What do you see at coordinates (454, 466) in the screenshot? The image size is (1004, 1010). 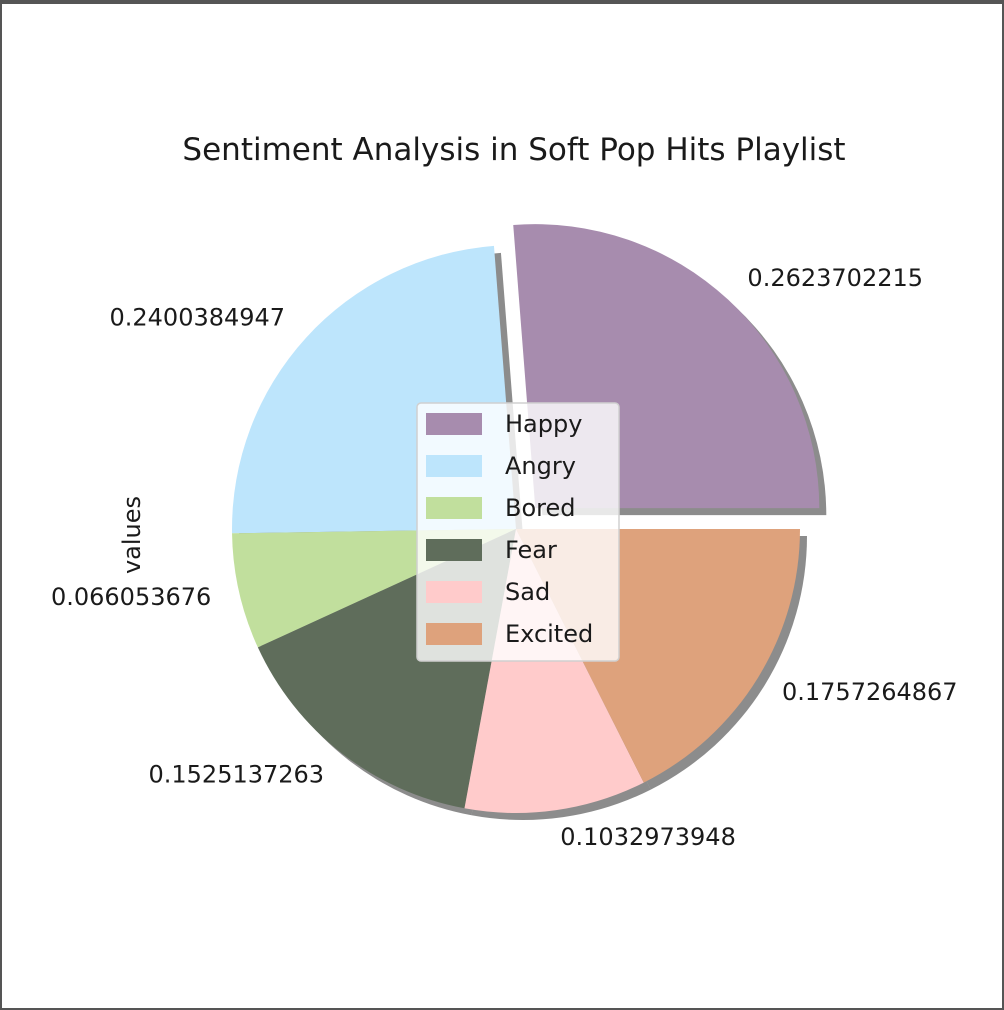 I see `legend-swatch-angry` at bounding box center [454, 466].